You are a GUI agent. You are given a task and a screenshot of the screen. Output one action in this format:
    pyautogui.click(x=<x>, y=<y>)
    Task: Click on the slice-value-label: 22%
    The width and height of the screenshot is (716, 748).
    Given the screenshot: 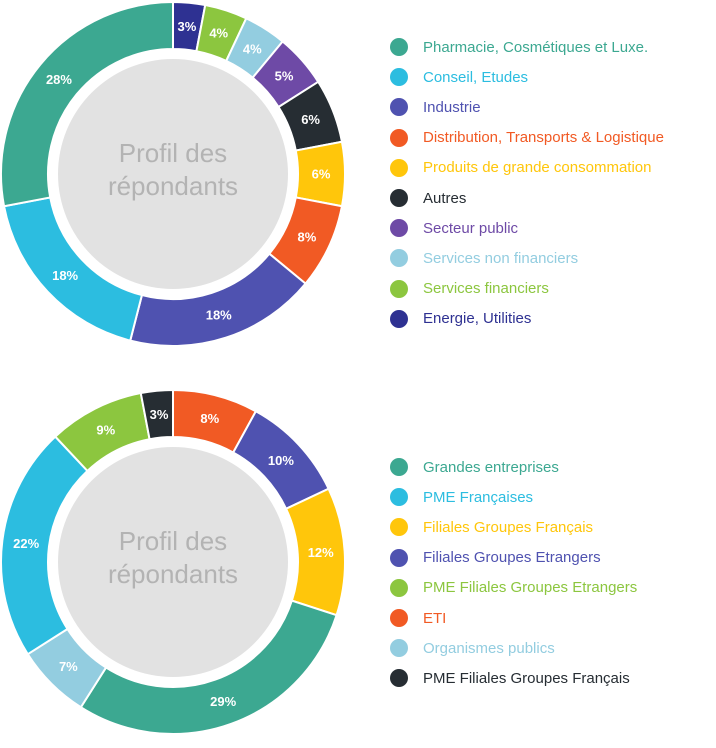 What is the action you would take?
    pyautogui.click(x=26, y=543)
    